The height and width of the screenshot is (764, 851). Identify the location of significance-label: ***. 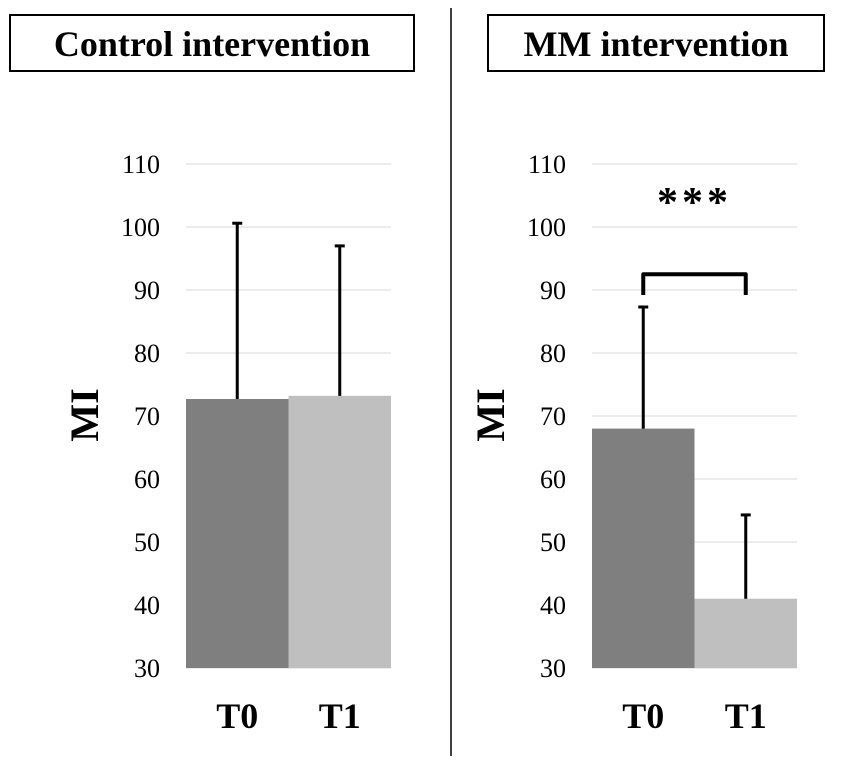
(694, 203).